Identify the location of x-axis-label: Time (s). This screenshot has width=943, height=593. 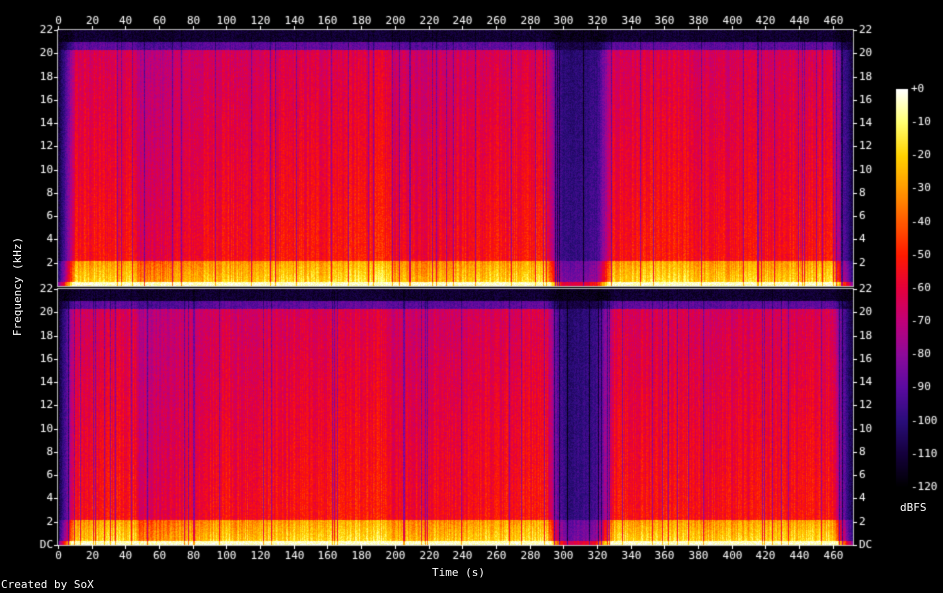
(458, 572).